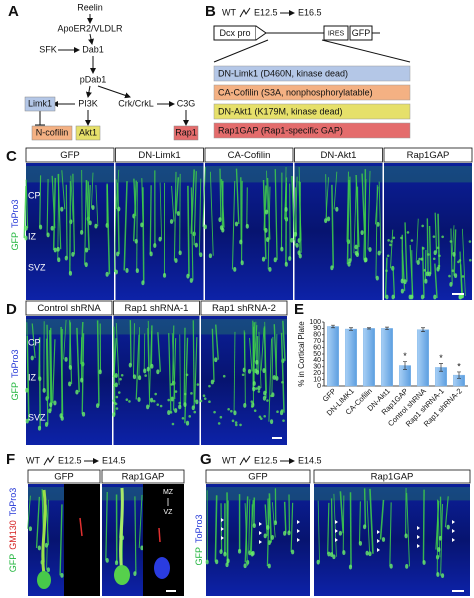 This screenshot has height=598, width=474. Describe the element at coordinates (34, 342) in the screenshot. I see `zone-label: CP` at that location.